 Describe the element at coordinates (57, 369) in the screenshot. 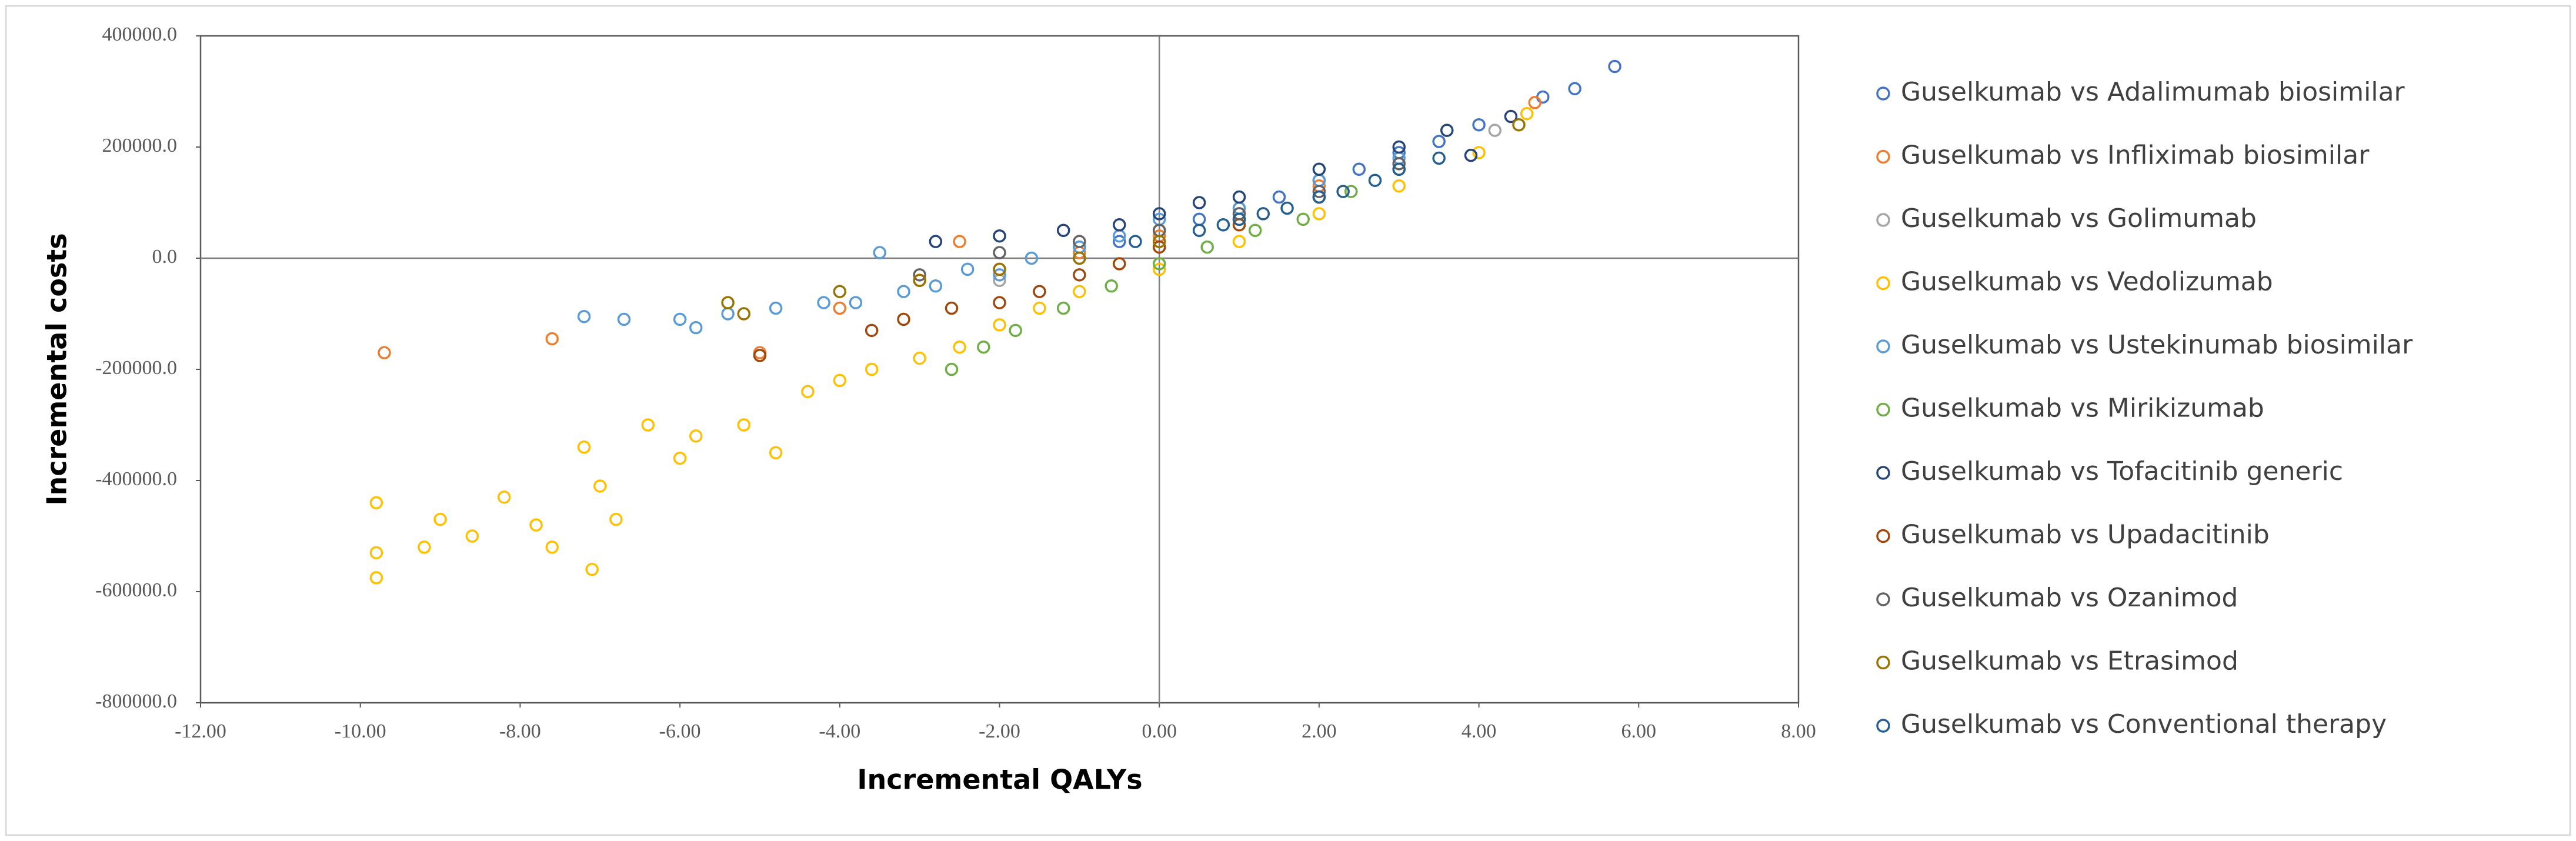

I see `y-axis-title: Incremental costs` at that location.